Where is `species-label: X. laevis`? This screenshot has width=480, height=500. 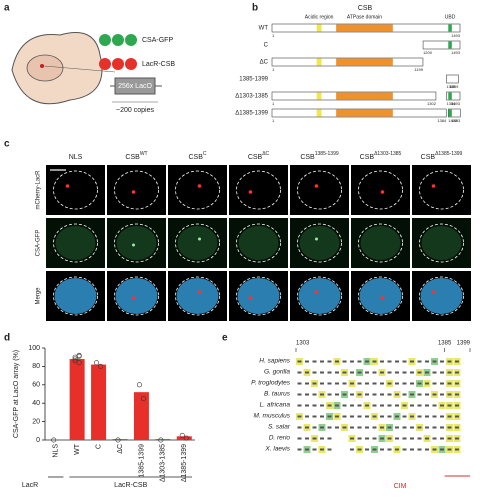
species-label: X. laevis is located at coordinates (277, 449).